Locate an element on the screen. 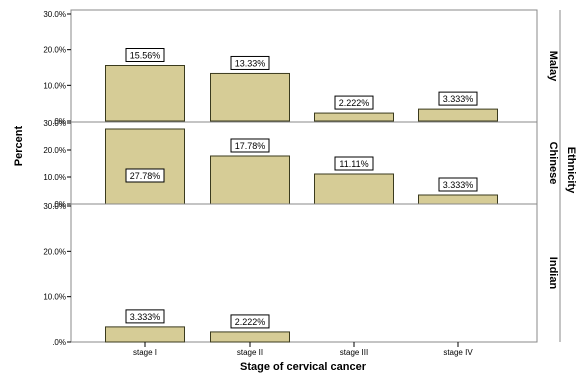 This screenshot has width=581, height=374. data-label: 17.78% is located at coordinates (250, 146).